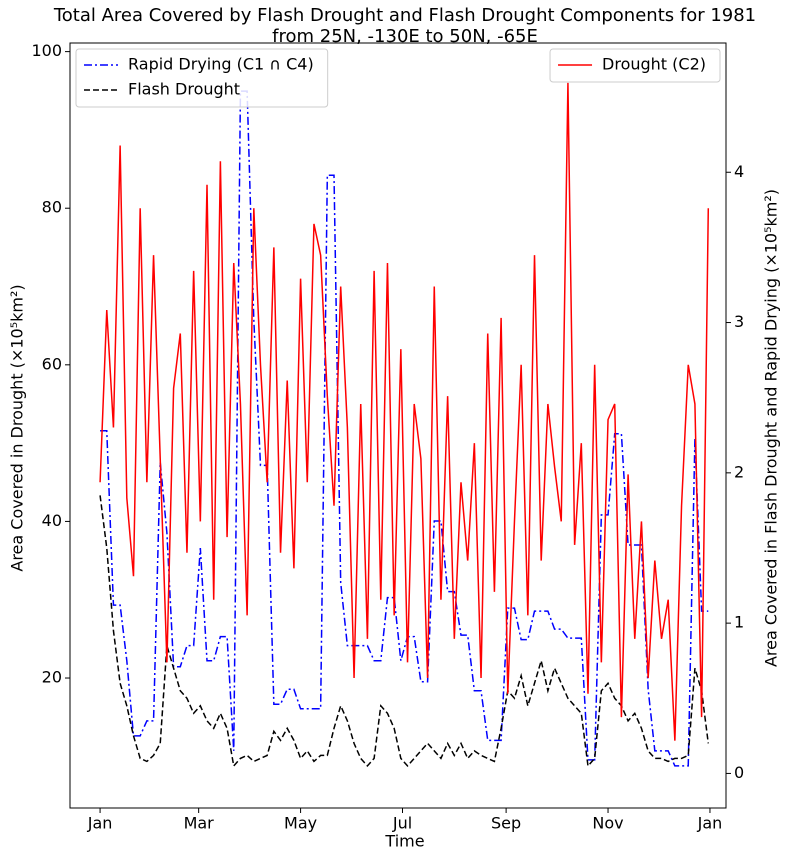  I want to click on y2-tick-label: 4, so click(739, 171).